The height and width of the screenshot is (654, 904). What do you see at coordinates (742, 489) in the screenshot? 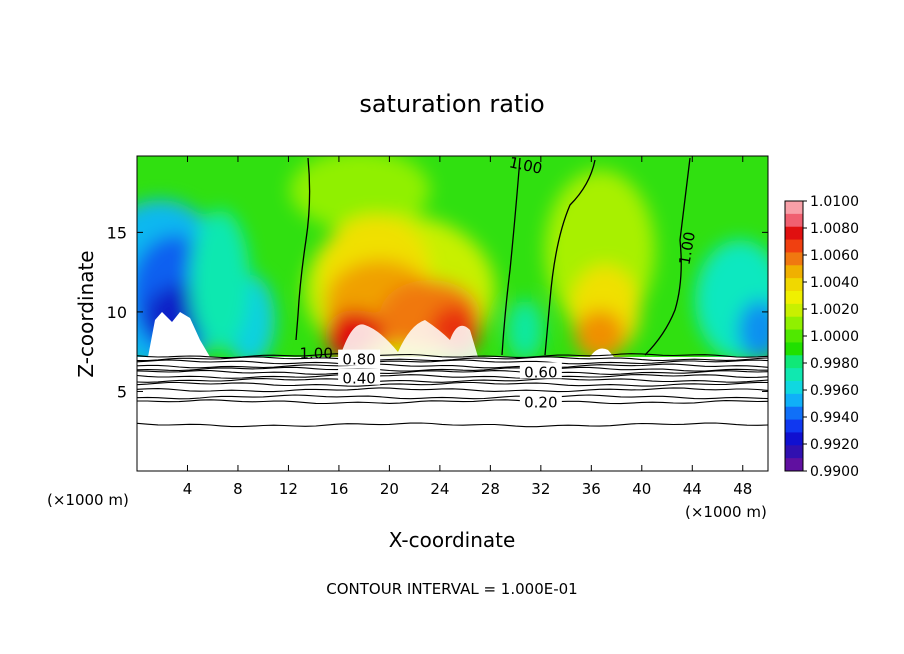
I see `x-tick-label-11: 48` at bounding box center [742, 489].